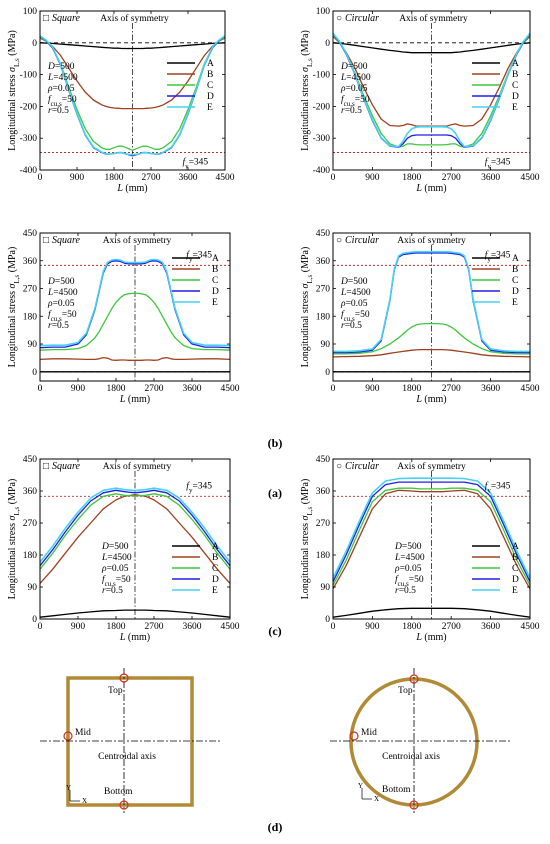 The height and width of the screenshot is (844, 550). What do you see at coordinates (115, 691) in the screenshot?
I see `square-top-label: Top` at bounding box center [115, 691].